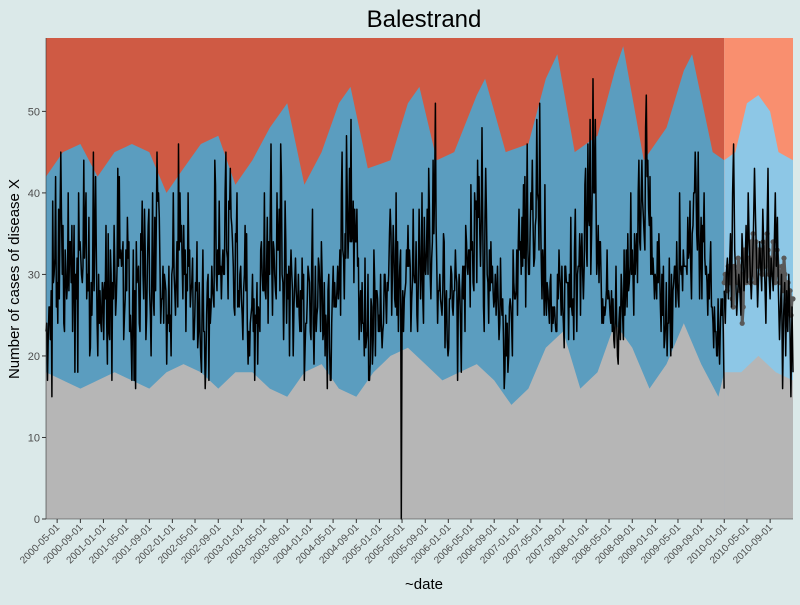 The height and width of the screenshot is (605, 800). I want to click on y-tick-label: 30, so click(34, 275).